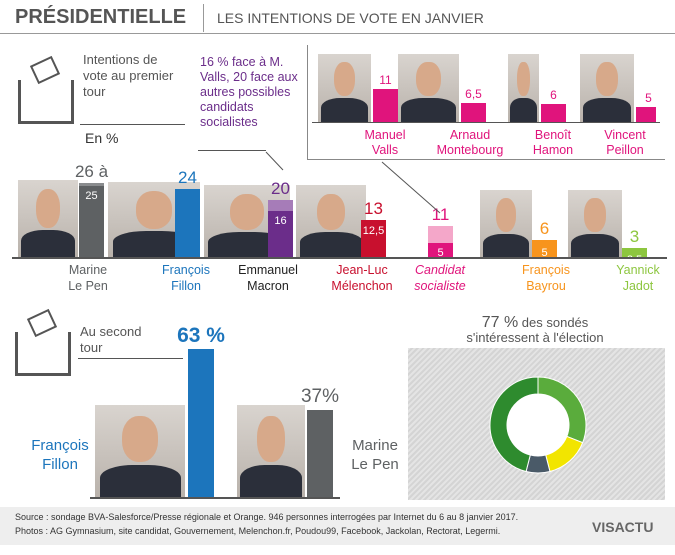  I want to click on inner-label: 2,5, so click(634, 259).